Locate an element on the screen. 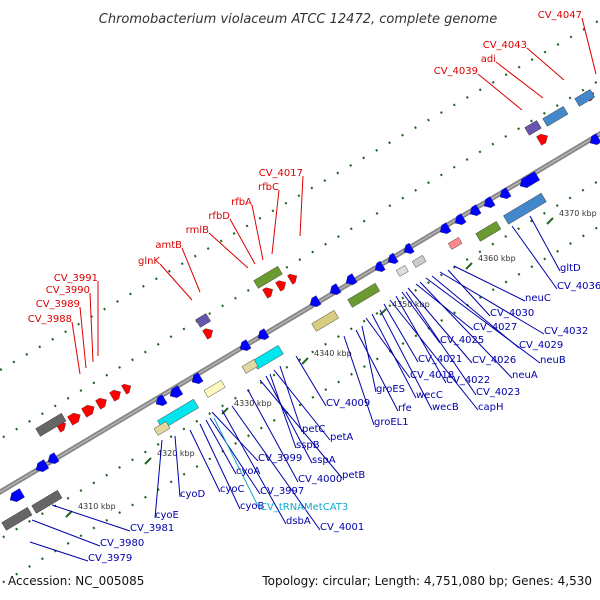  reverse-gene-label: dsbA is located at coordinates (298, 521).